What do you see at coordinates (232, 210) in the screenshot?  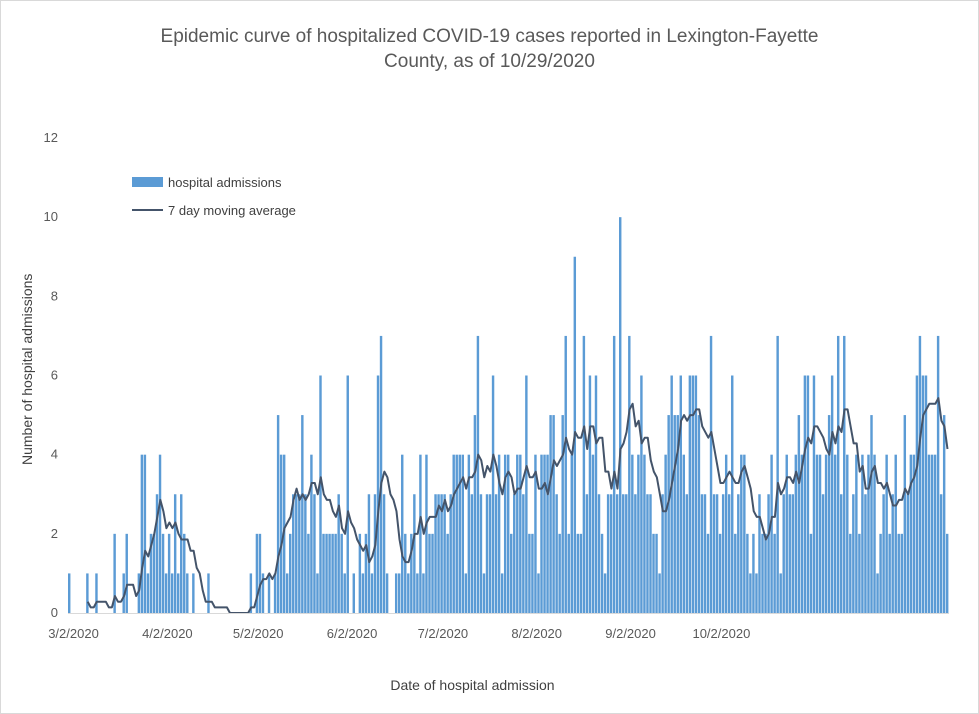 I see `legend-label-moving-average: 7 day moving average` at bounding box center [232, 210].